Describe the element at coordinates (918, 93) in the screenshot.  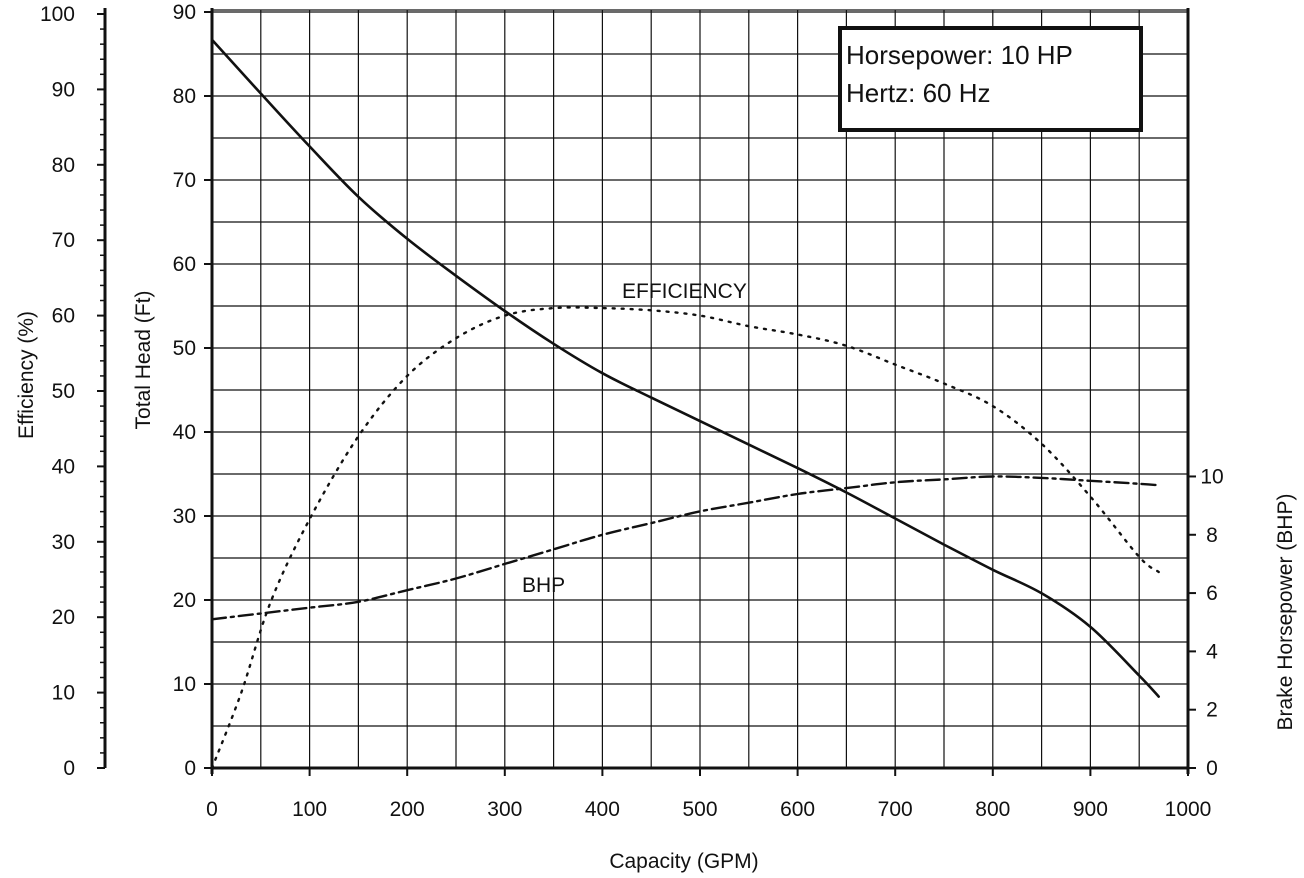
I see `info-box-hertz: Hertz: 60 Hz` at that location.